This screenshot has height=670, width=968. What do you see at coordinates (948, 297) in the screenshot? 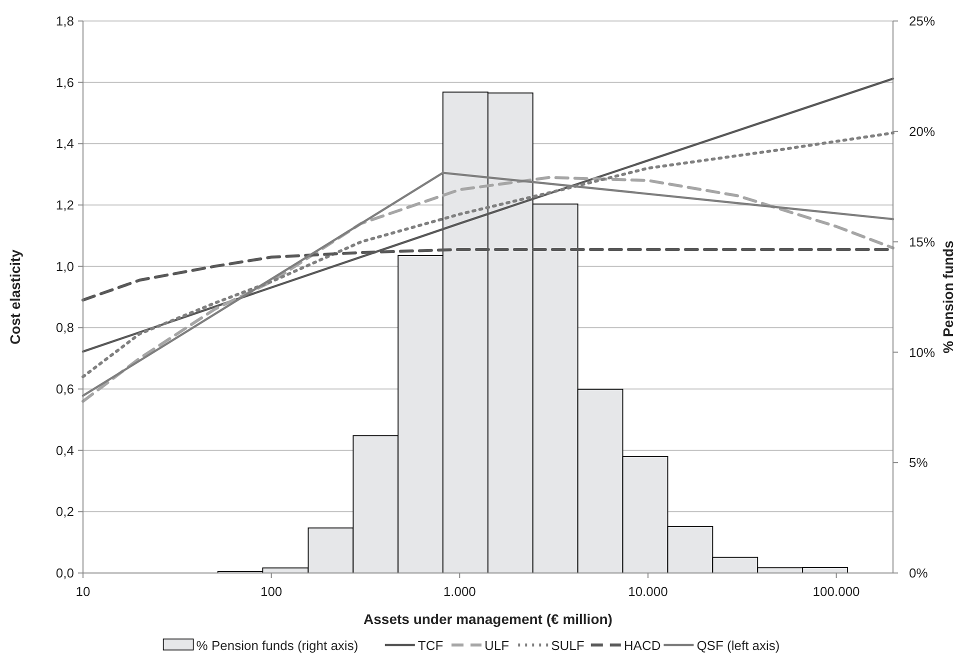
I see `y2-axis-title: % Pension funds` at bounding box center [948, 297].